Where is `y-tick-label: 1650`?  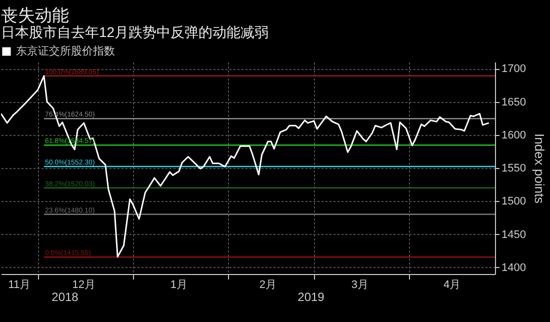 y-tick-label: 1650 is located at coordinates (514, 102).